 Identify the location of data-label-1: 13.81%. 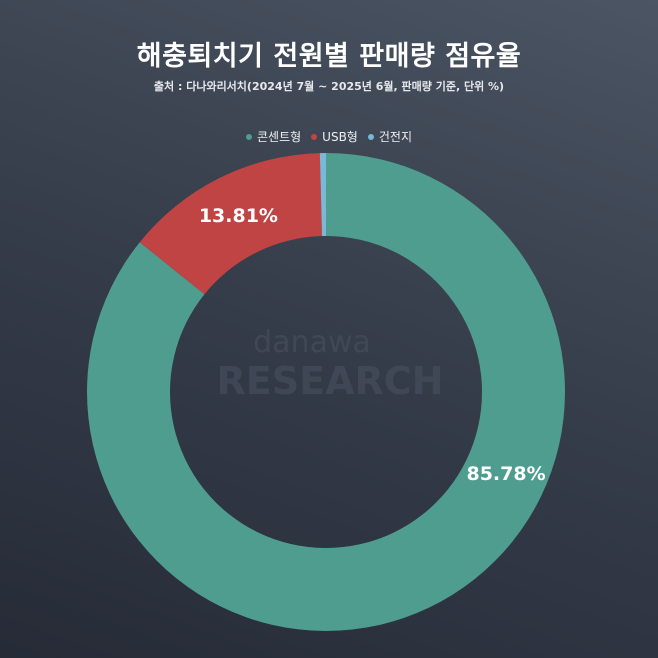
(238, 216).